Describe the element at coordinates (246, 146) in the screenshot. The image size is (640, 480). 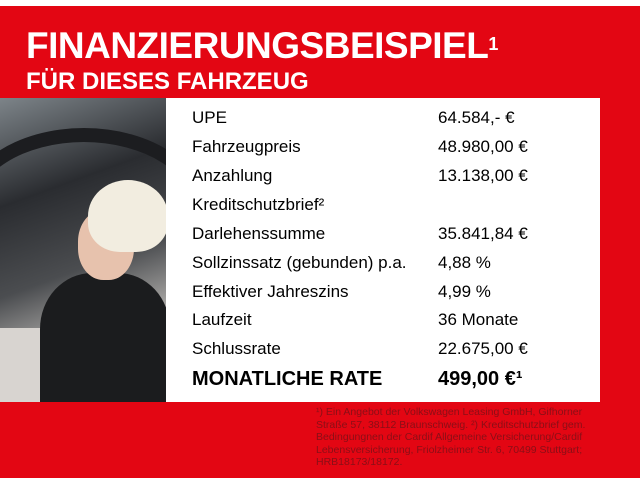
I see `row-label: Fahrzeugpreis` at that location.